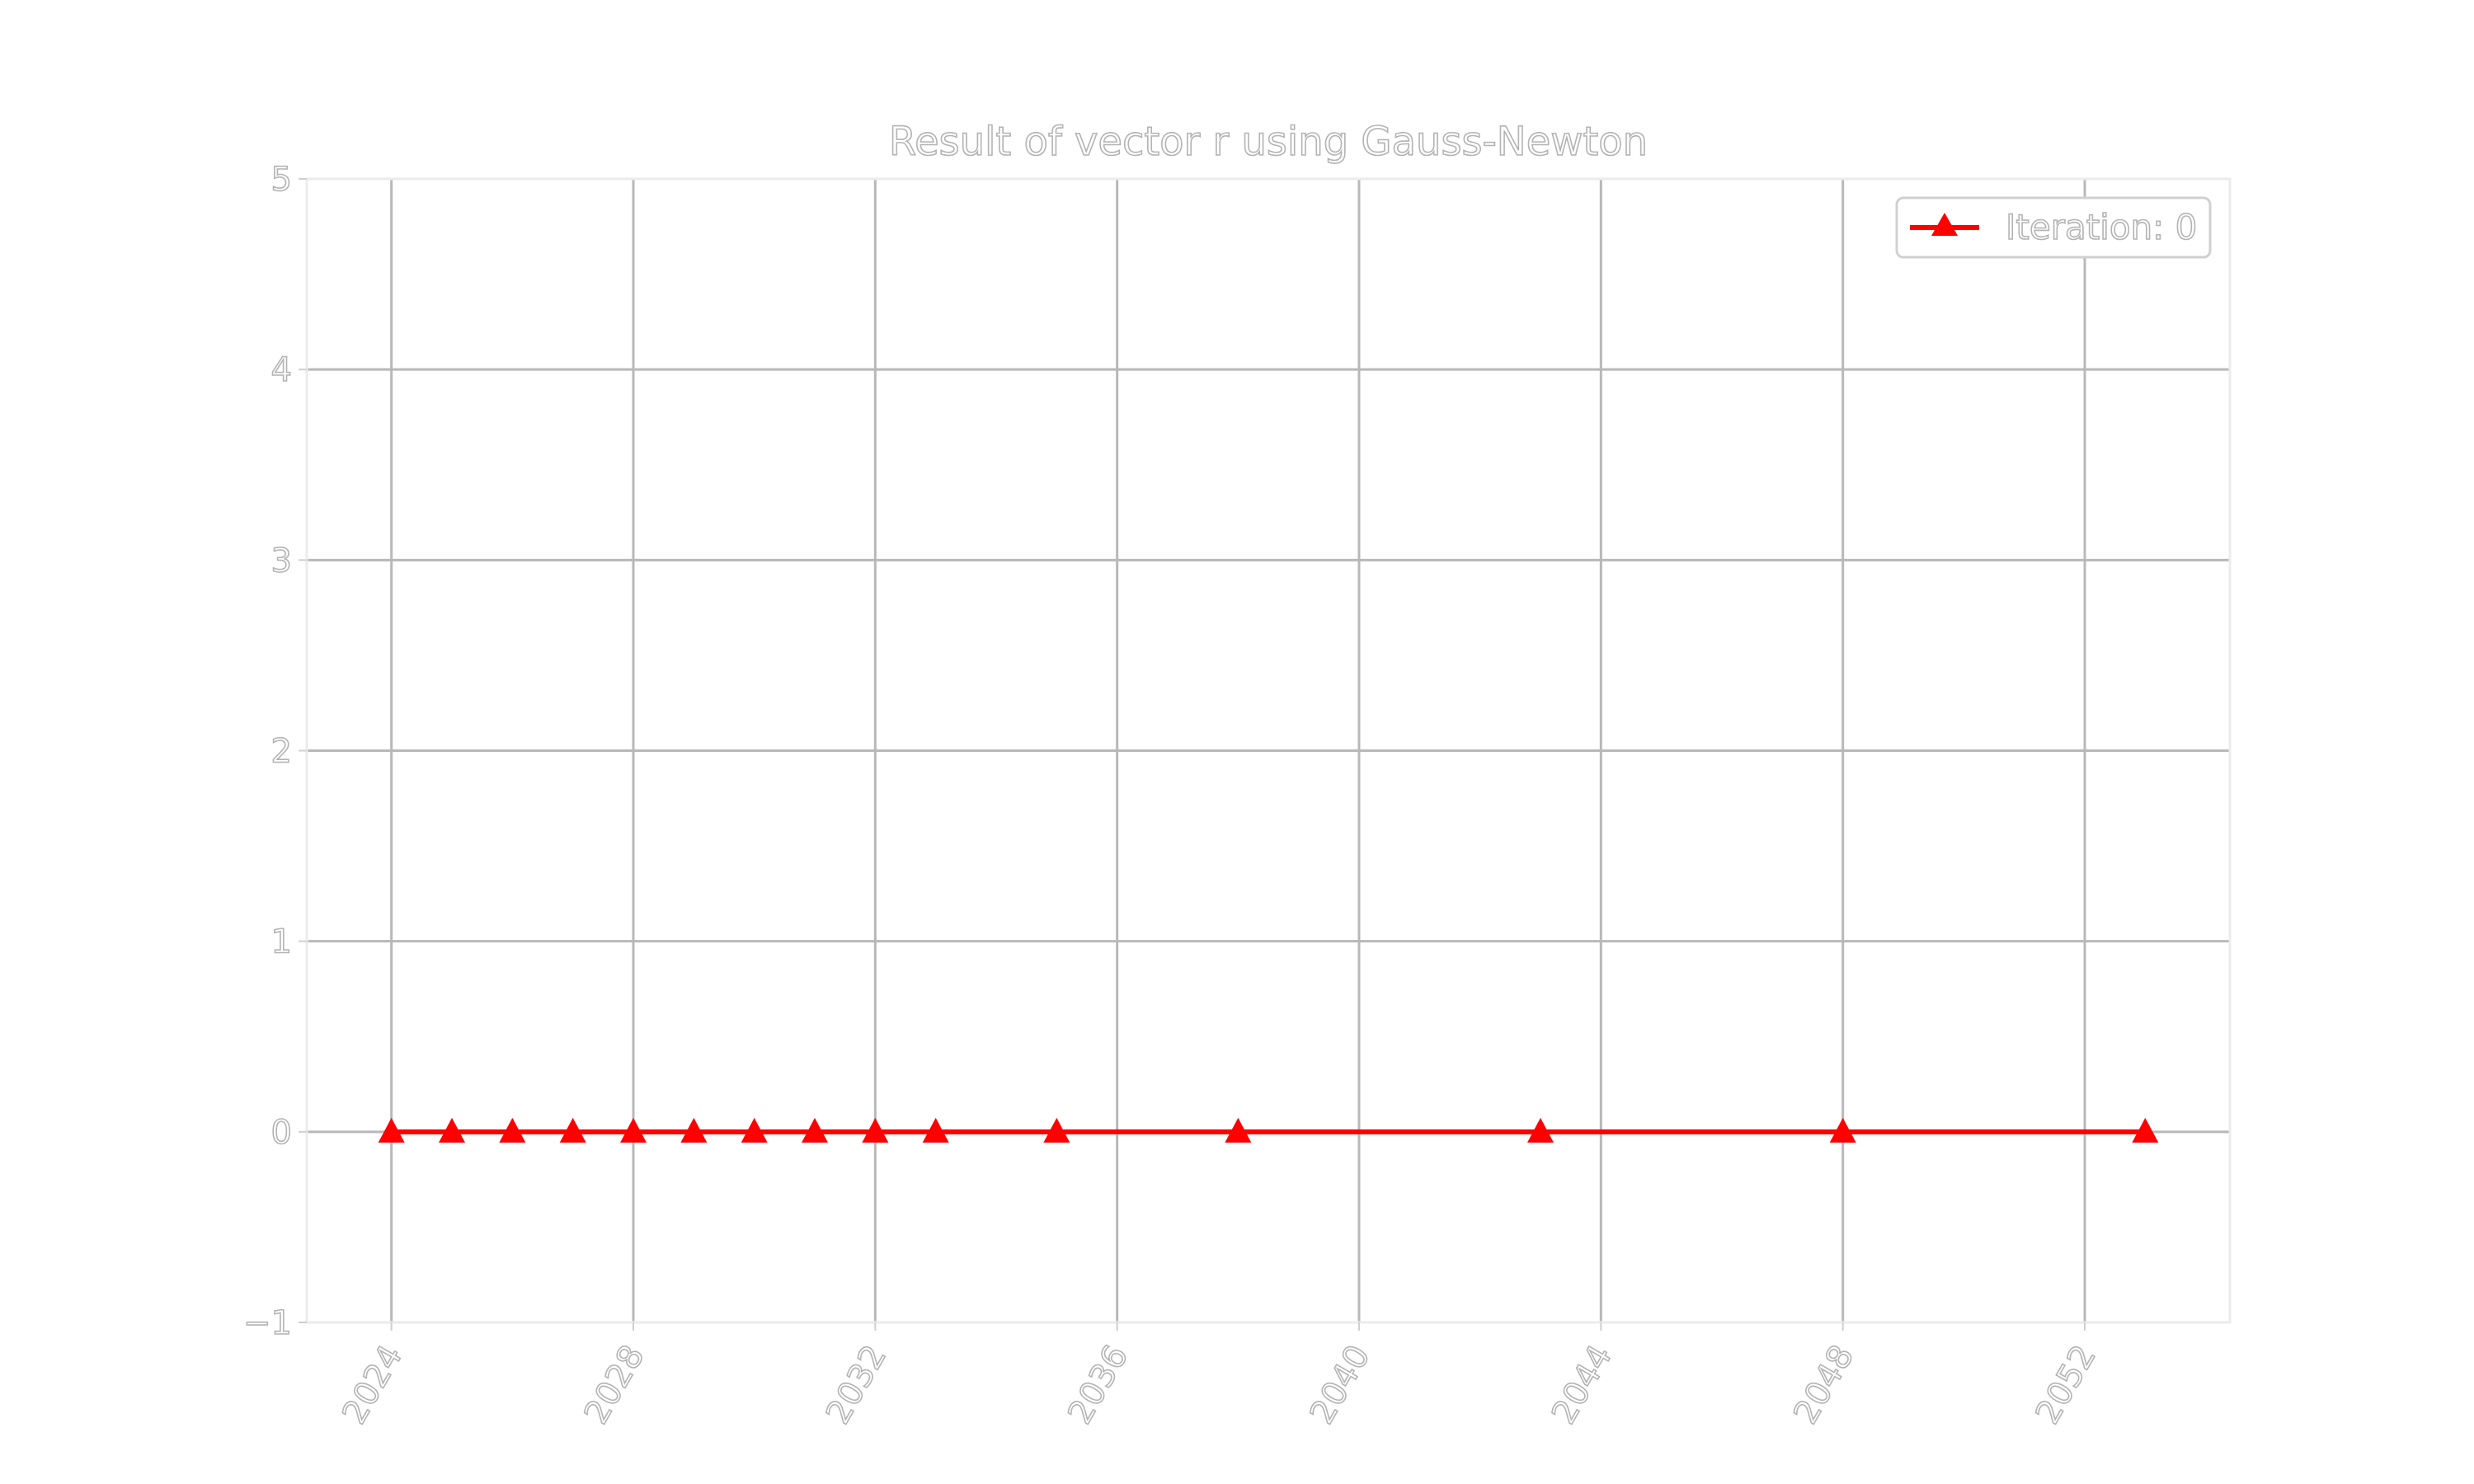 The image size is (2474, 1484). Describe the element at coordinates (2101, 227) in the screenshot. I see `legend-label: Iteration: 0` at that location.